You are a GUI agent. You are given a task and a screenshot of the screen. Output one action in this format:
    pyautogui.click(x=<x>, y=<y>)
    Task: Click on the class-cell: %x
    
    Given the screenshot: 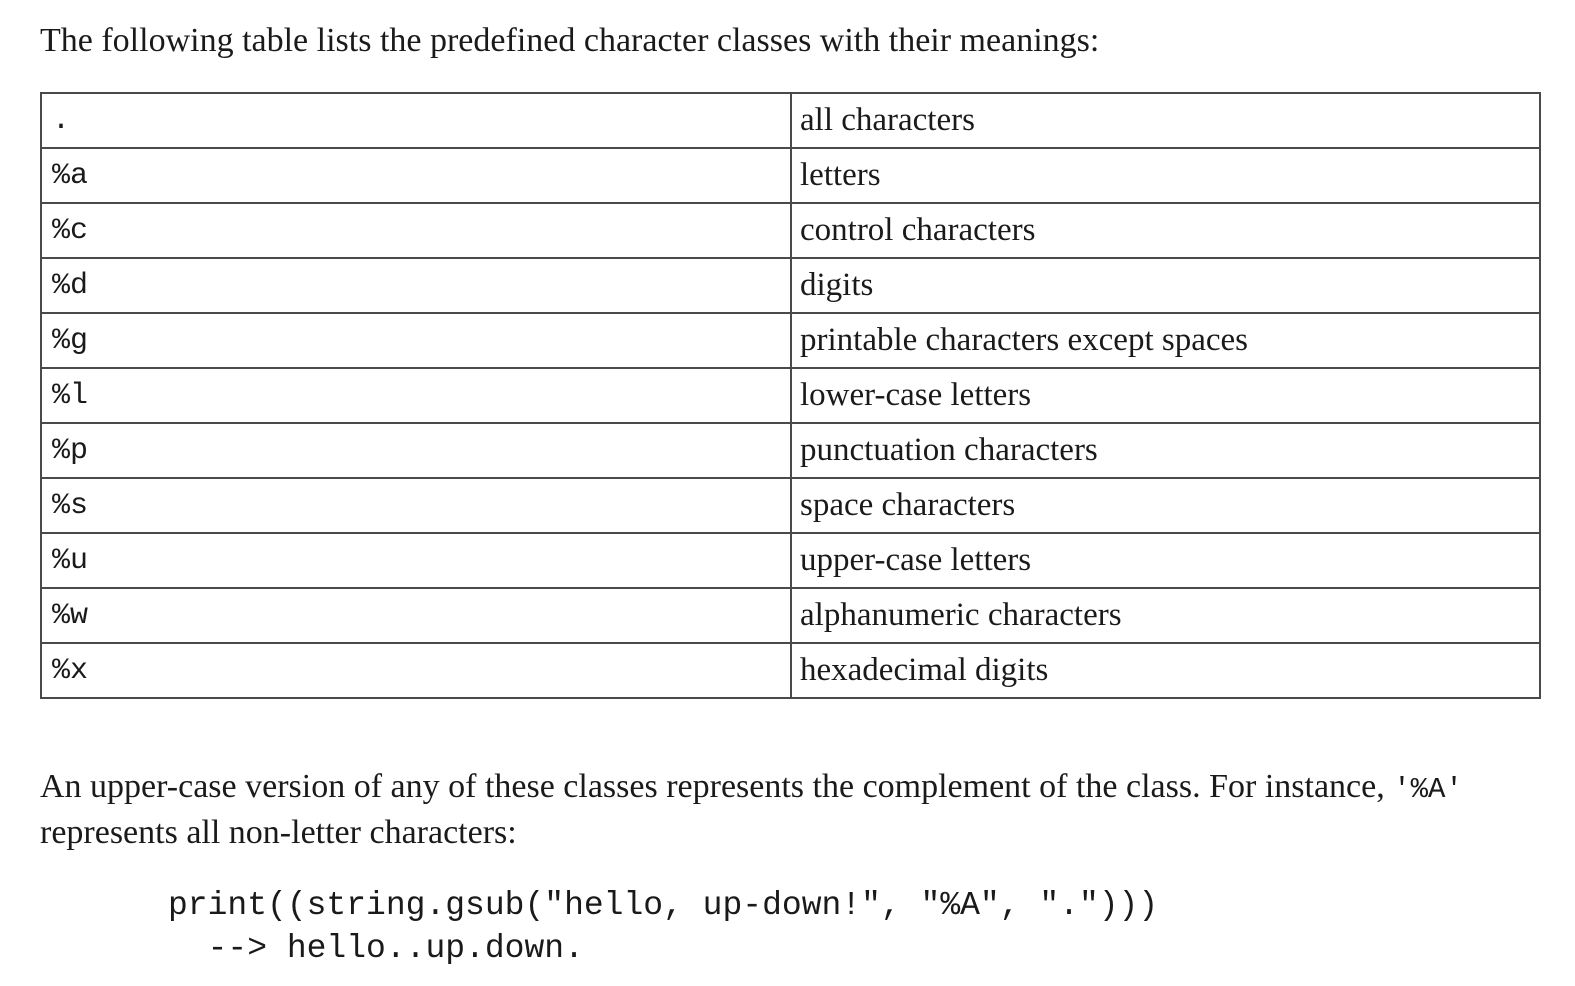 What is the action you would take?
    pyautogui.click(x=416, y=670)
    